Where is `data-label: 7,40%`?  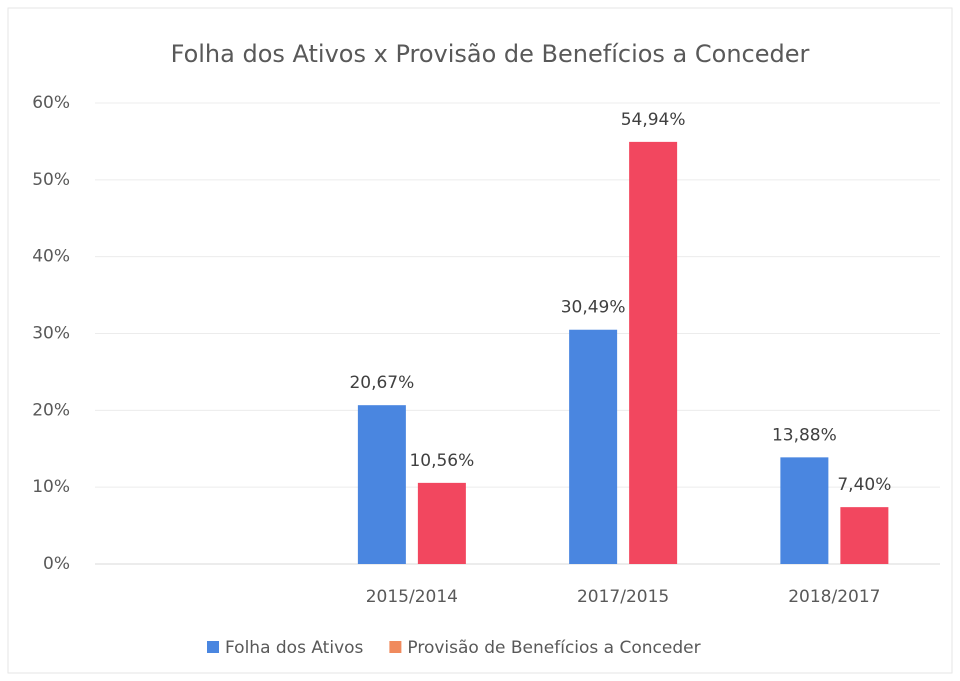
data-label: 7,40% is located at coordinates (864, 485).